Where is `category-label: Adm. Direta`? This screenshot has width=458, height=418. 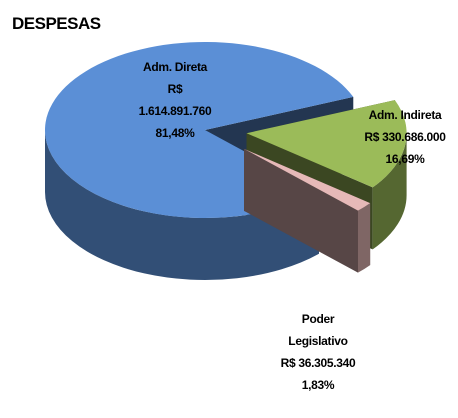
category-label: Adm. Direta is located at coordinates (175, 67).